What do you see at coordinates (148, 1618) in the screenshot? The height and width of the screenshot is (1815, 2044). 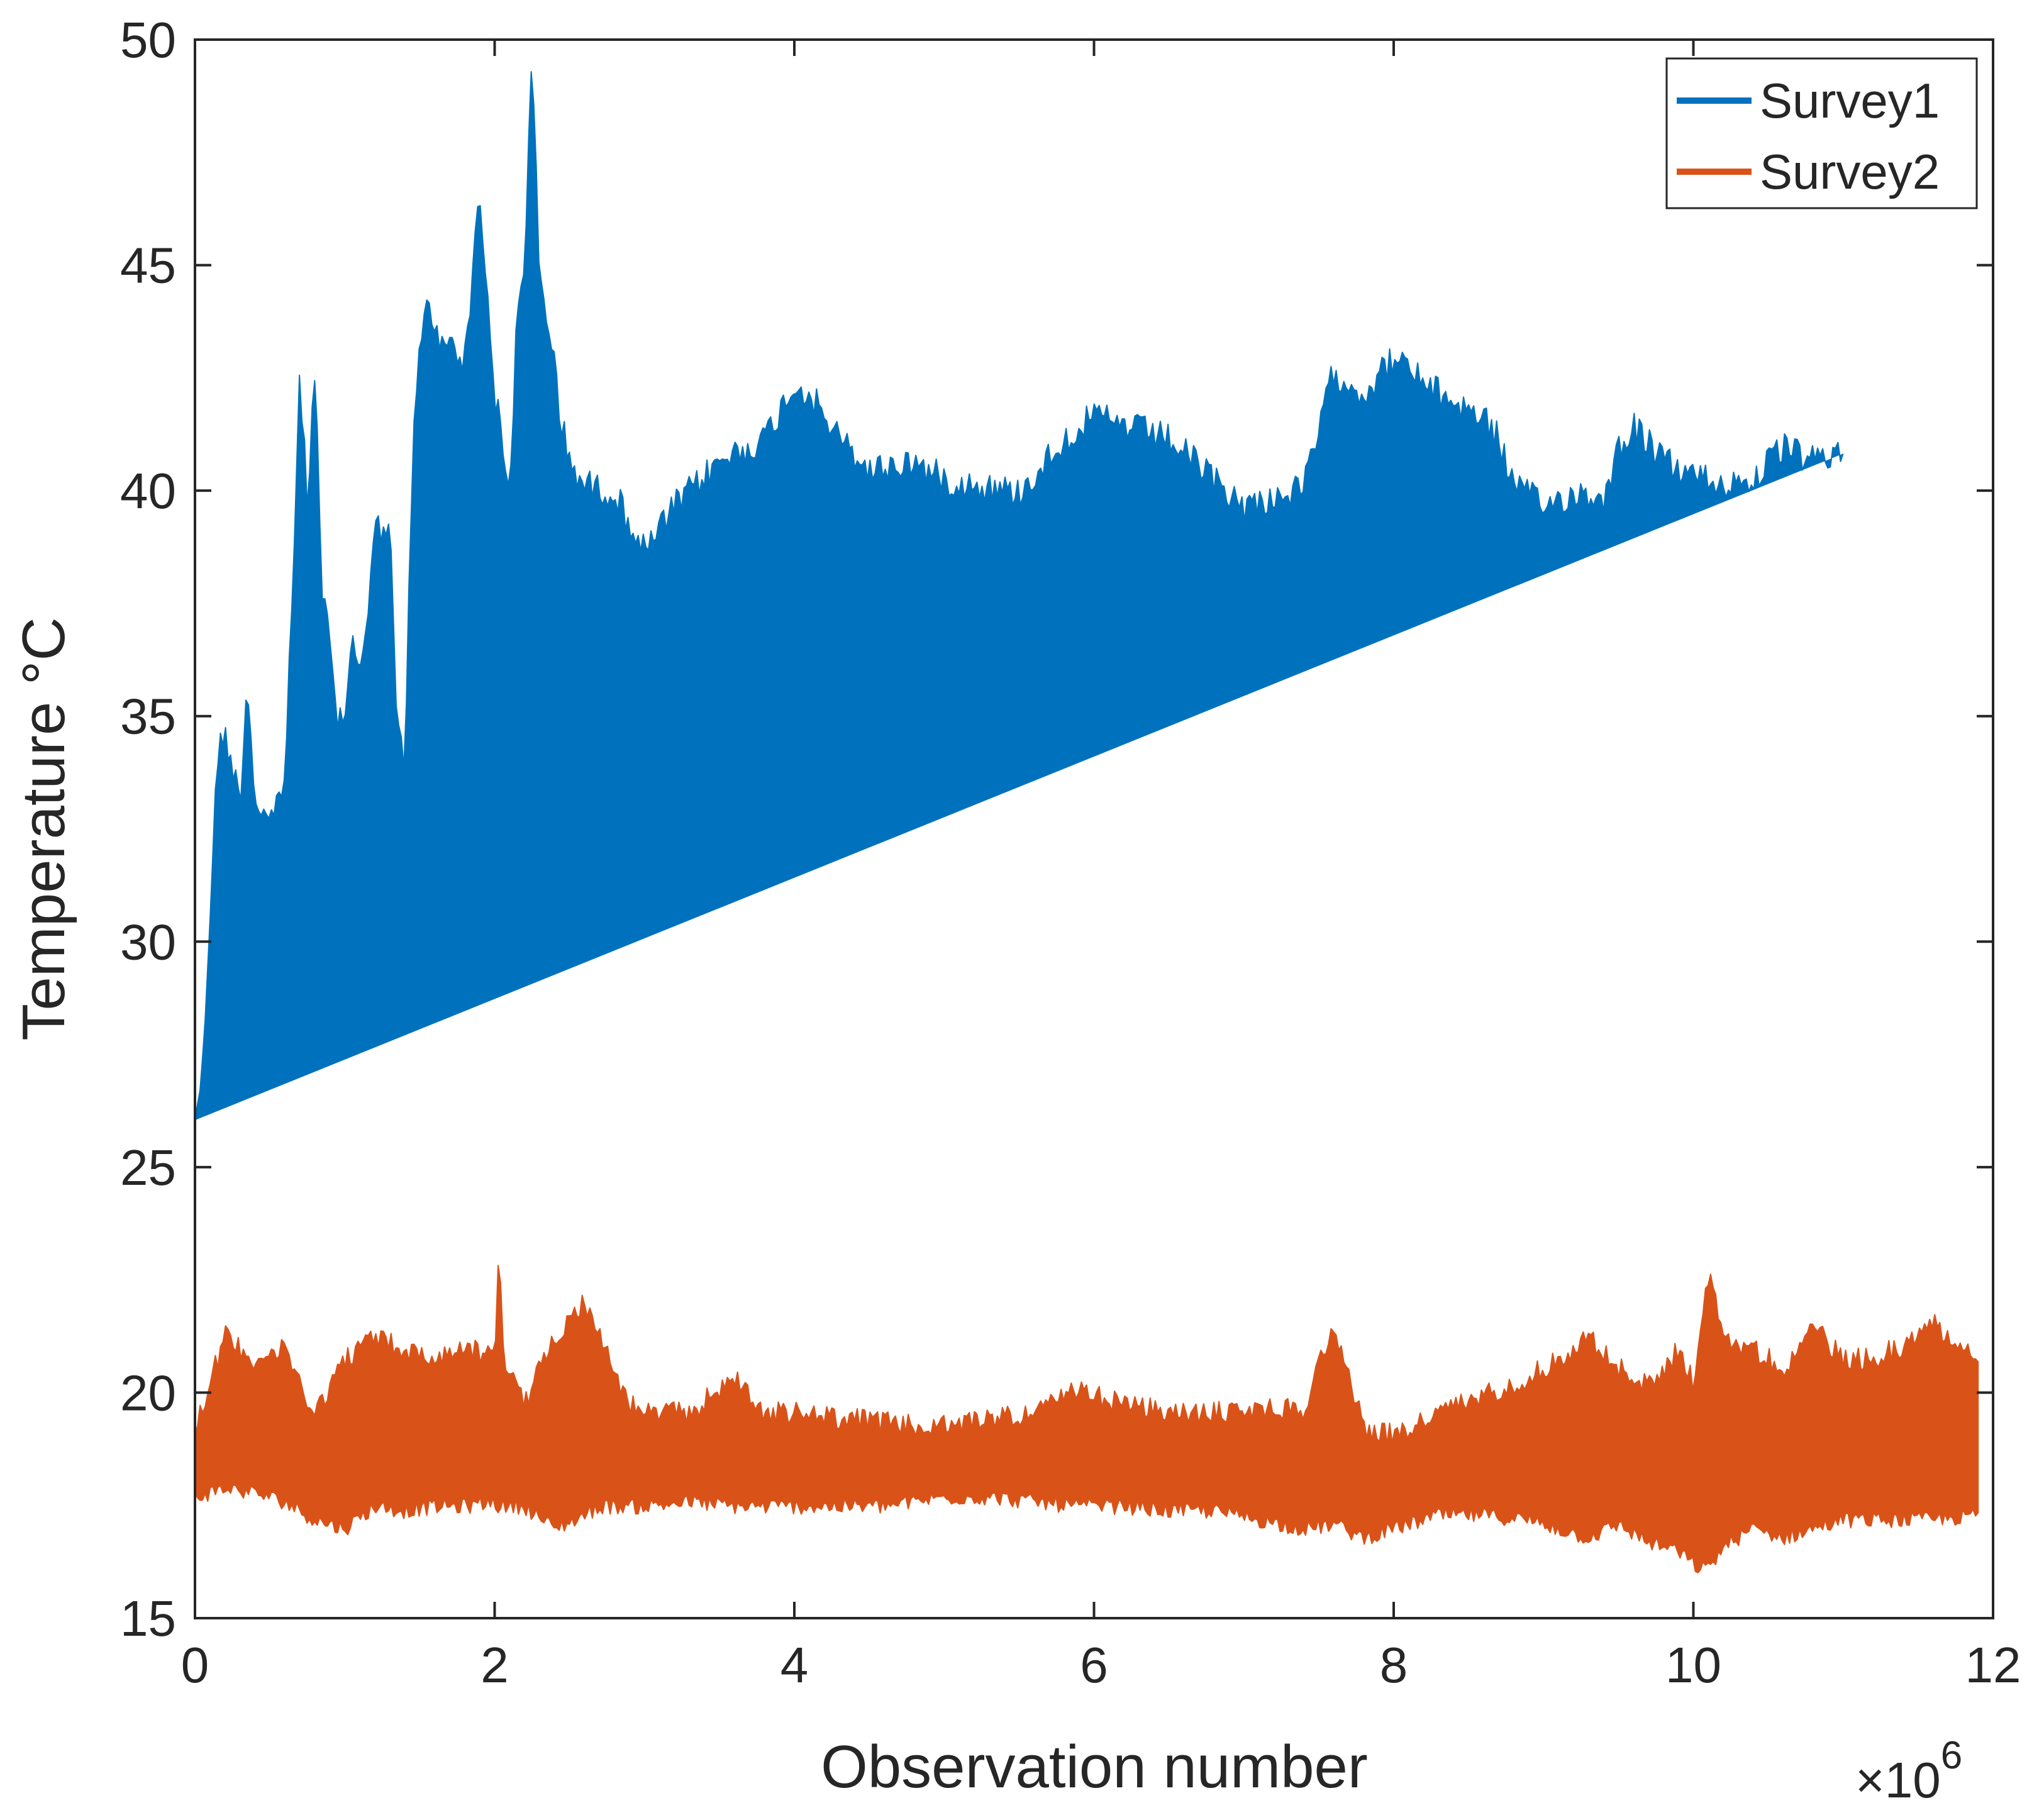 I see `y-tick-label: 15` at bounding box center [148, 1618].